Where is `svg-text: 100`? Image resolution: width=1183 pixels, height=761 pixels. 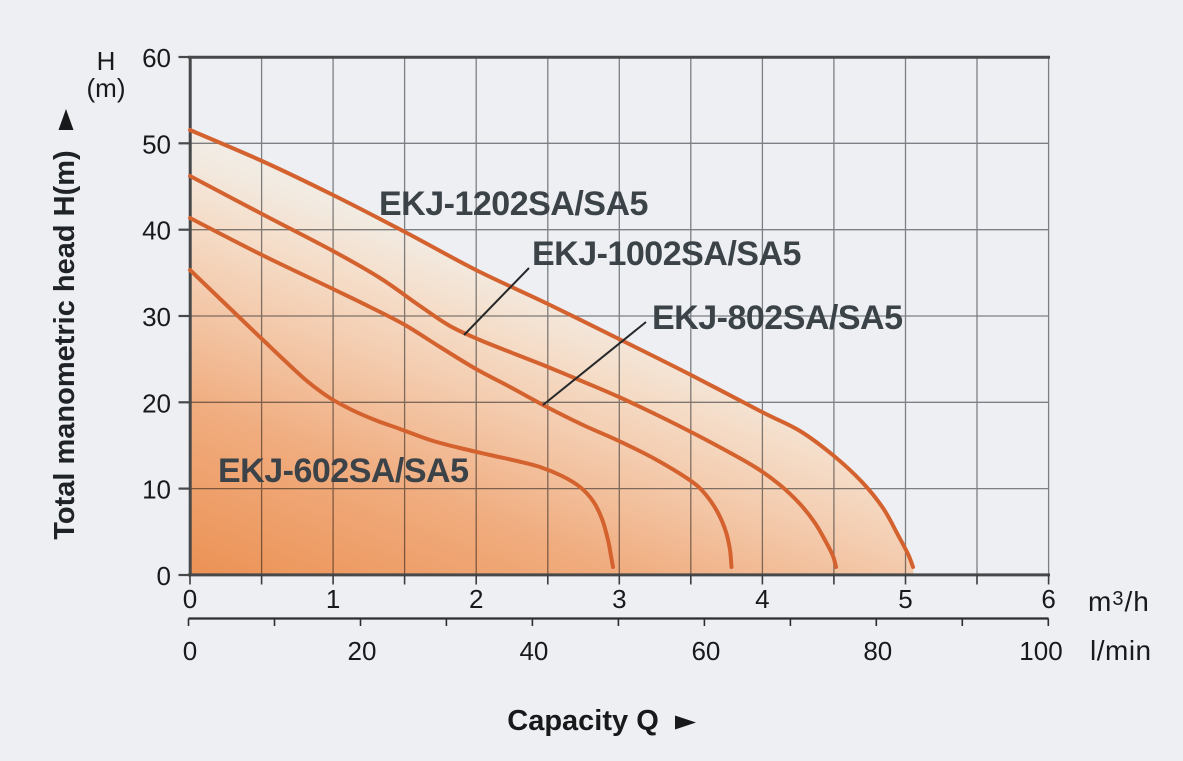 svg-text: 100 is located at coordinates (1040, 651).